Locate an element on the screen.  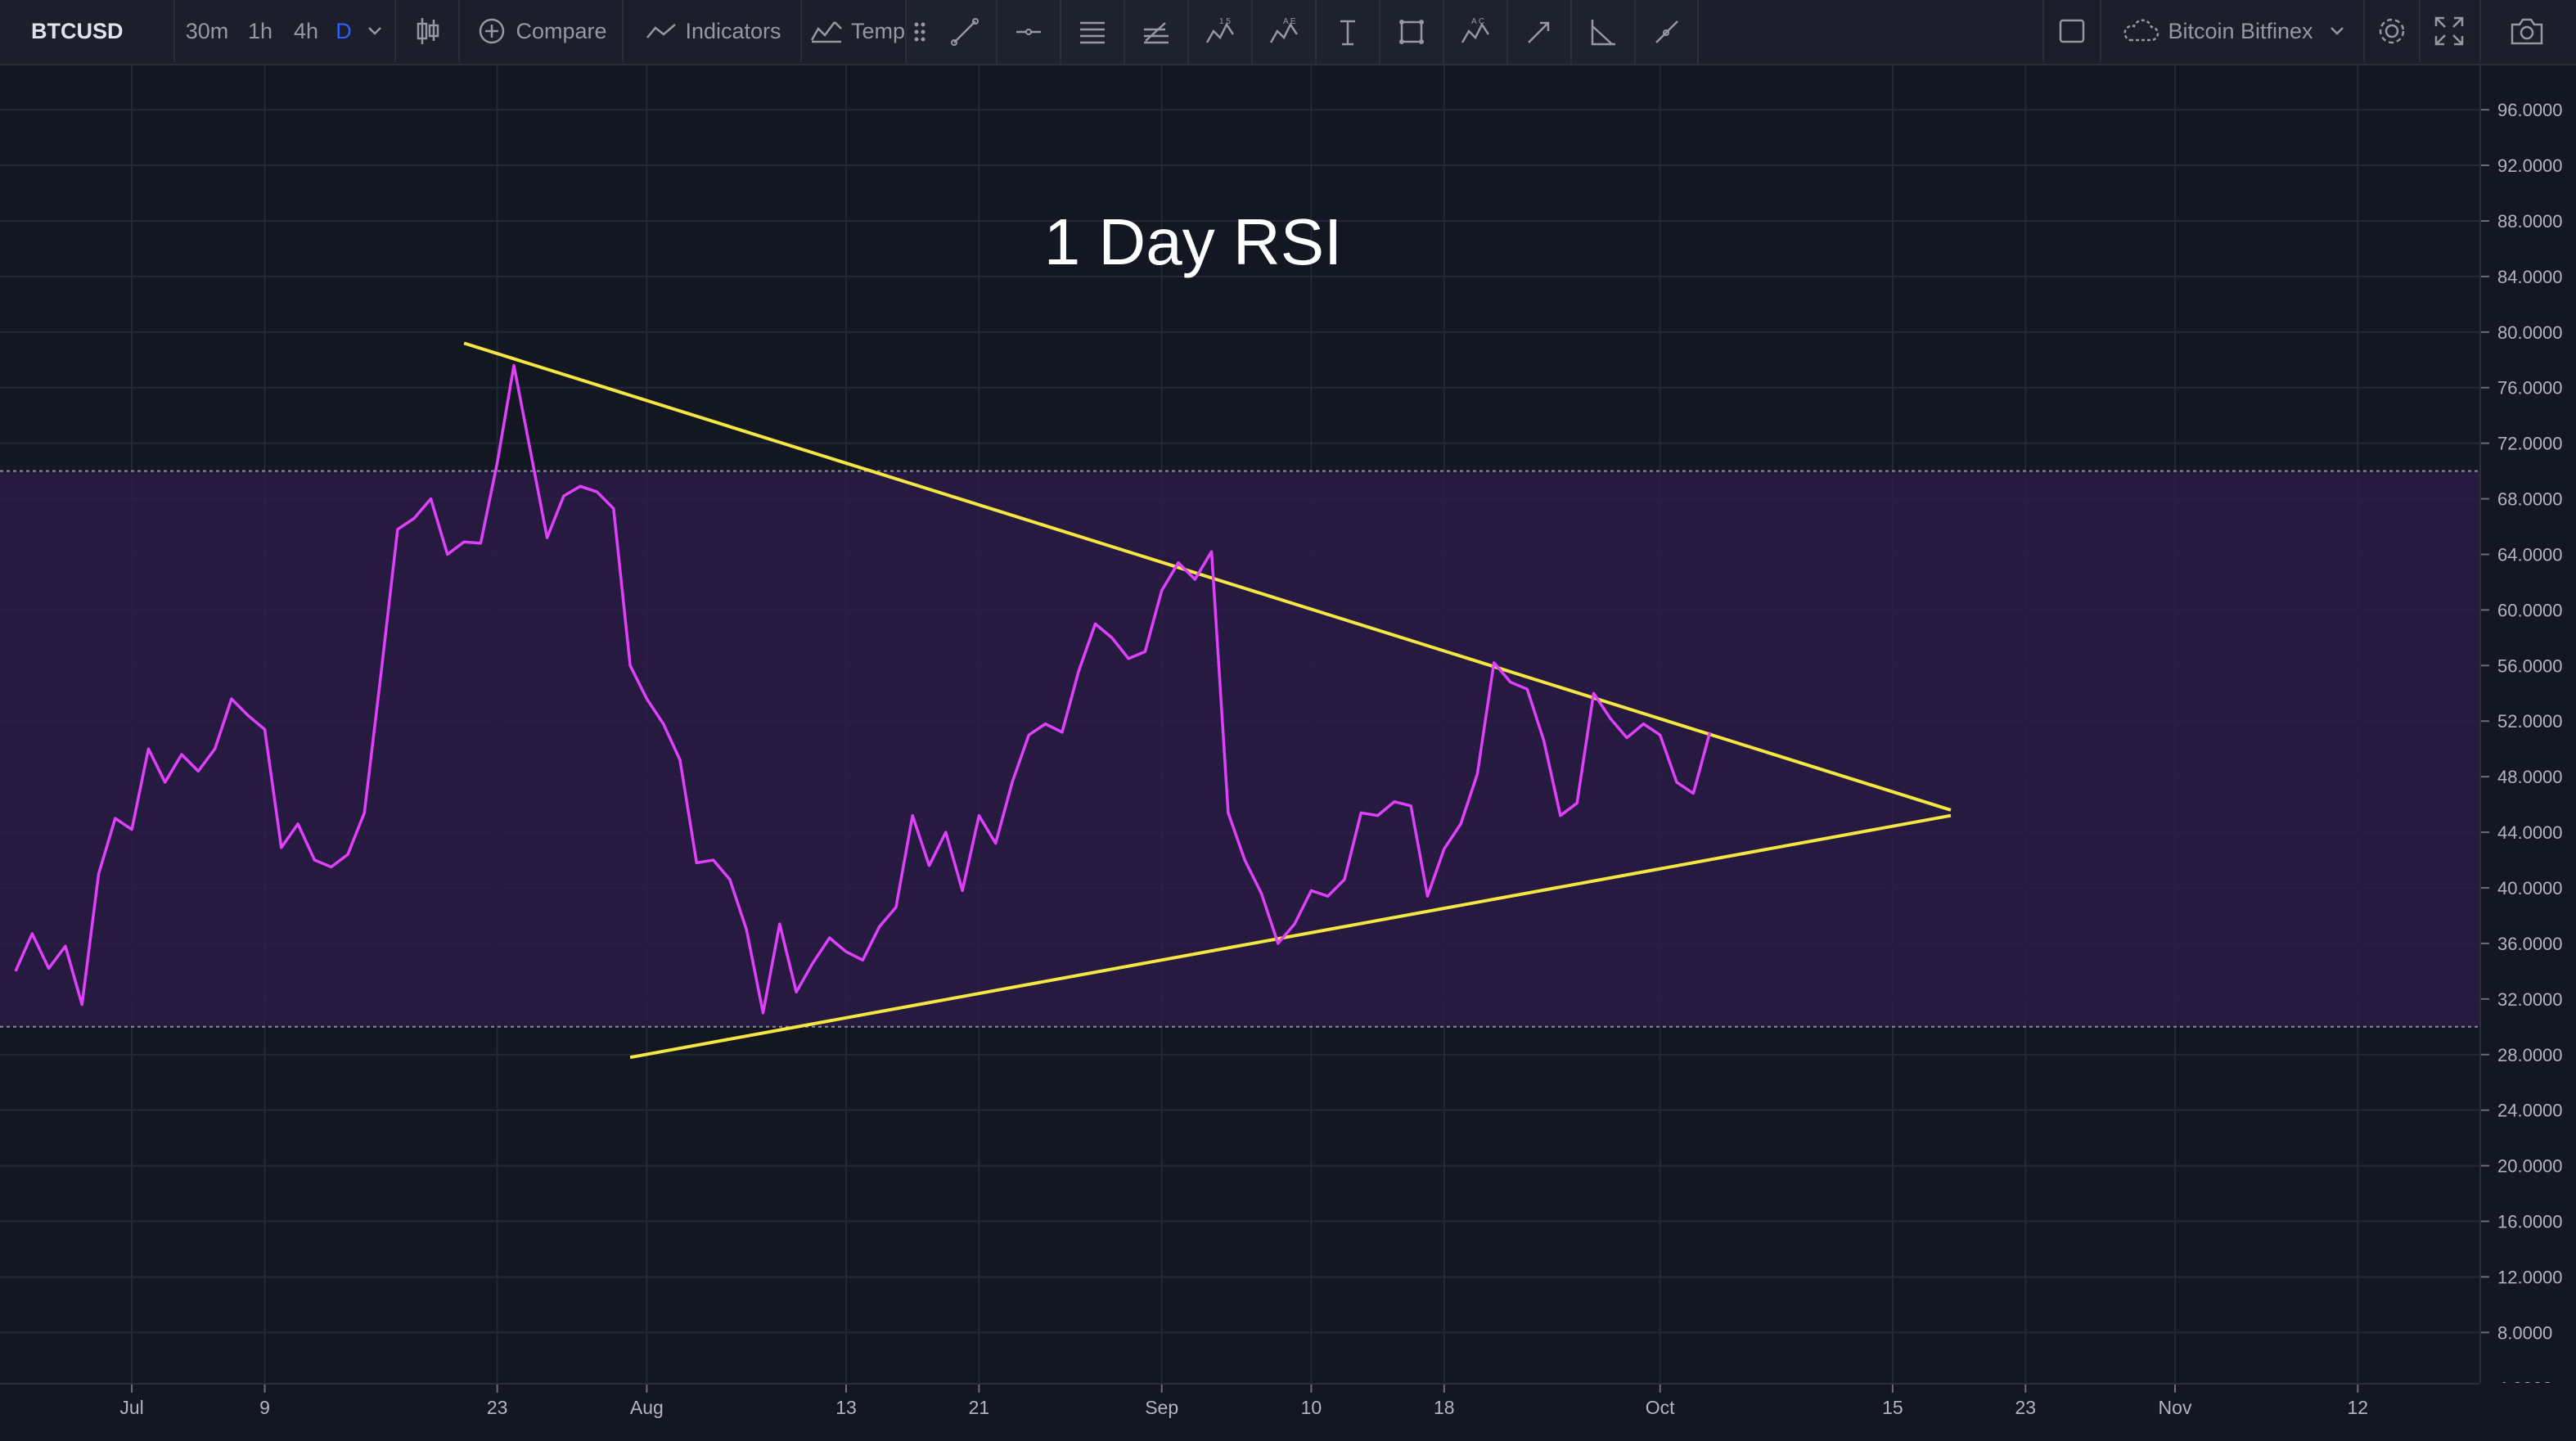
text-cursor-tool is located at coordinates (1348, 32).